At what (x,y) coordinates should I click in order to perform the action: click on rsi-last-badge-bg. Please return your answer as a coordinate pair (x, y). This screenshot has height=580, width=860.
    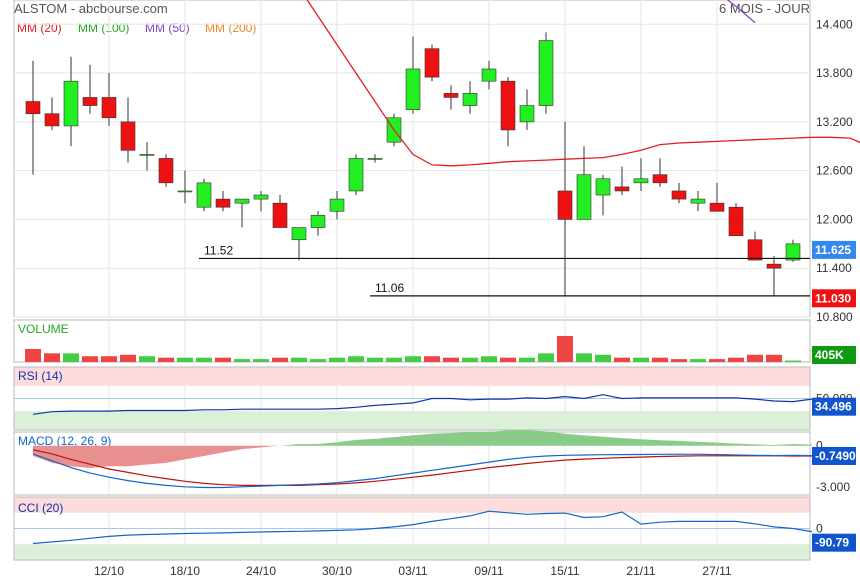
    Looking at the image, I should click on (834, 406).